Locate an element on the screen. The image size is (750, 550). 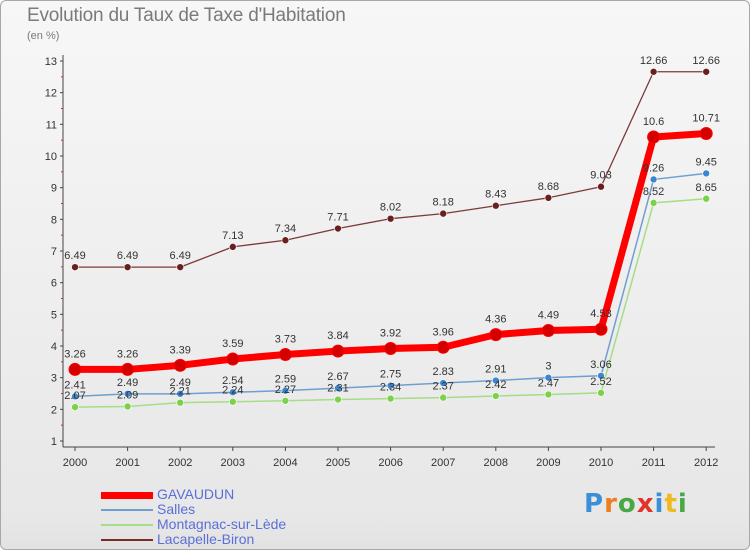
data-label: 2.07 is located at coordinates (74, 396).